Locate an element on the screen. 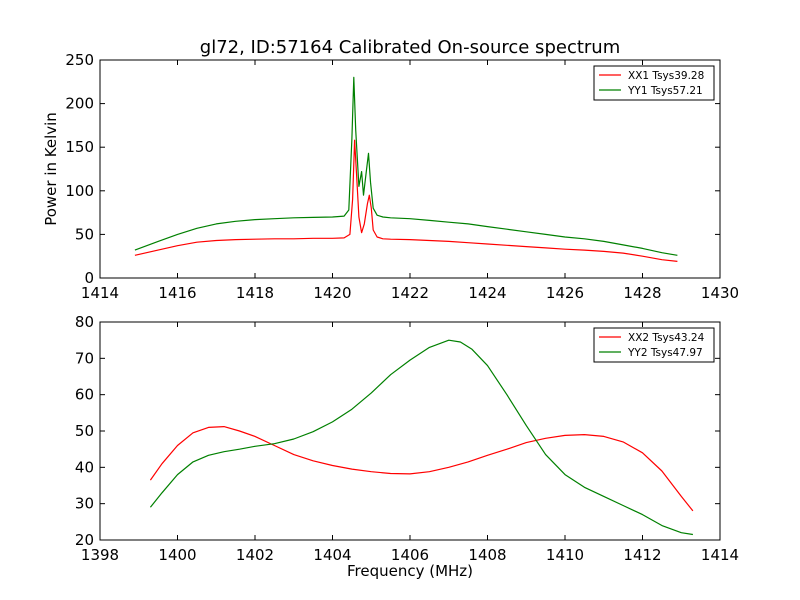 The image size is (800, 600). chart-0-x-tick-label: 1420 is located at coordinates (332, 293).